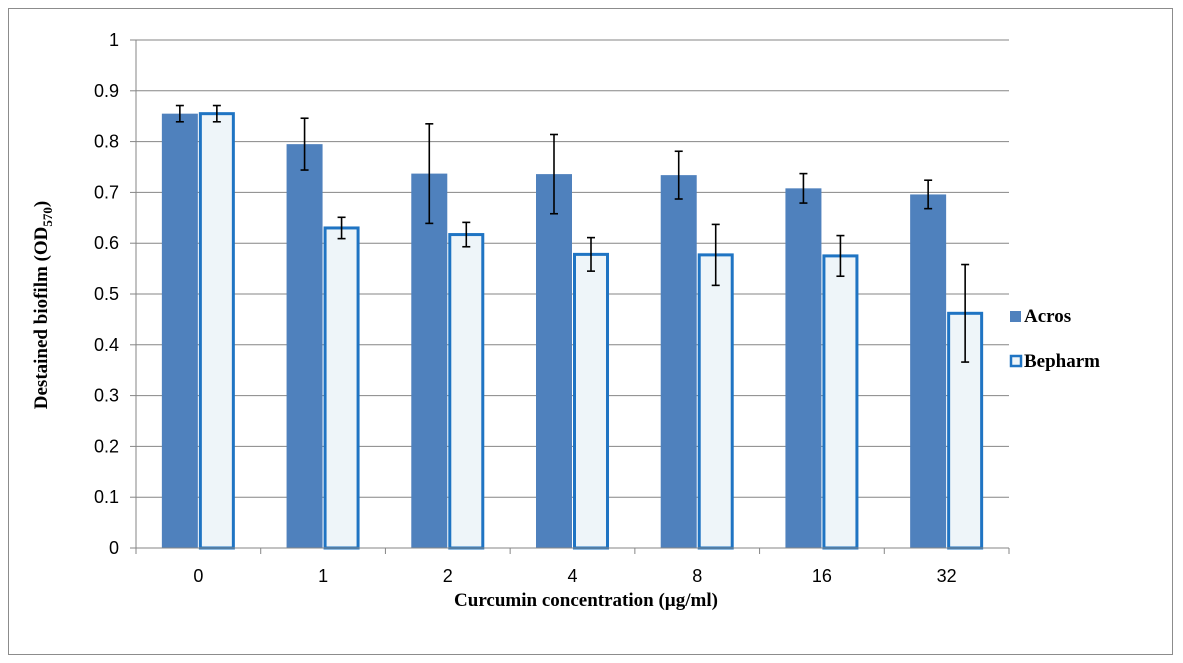 This screenshot has height=663, width=1183. I want to click on x-tick-label: 2, so click(448, 576).